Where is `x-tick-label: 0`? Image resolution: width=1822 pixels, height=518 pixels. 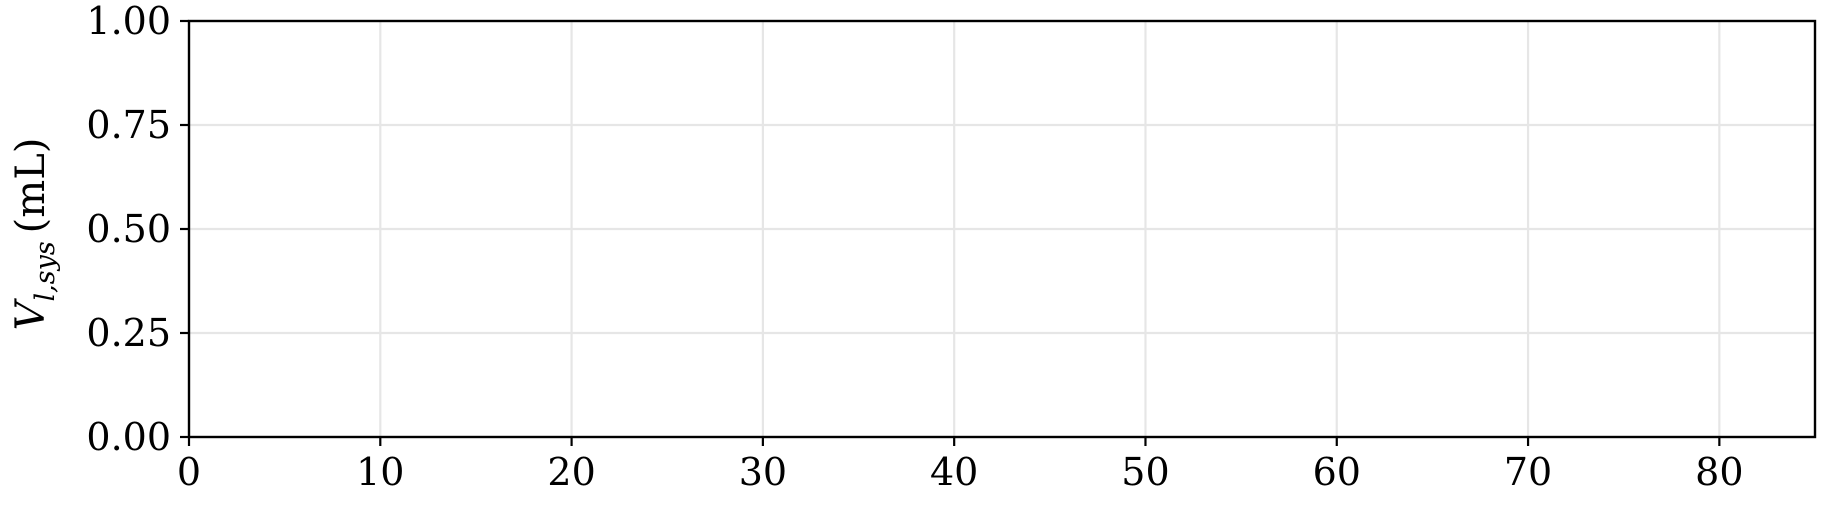
x-tick-label: 0 is located at coordinates (189, 472).